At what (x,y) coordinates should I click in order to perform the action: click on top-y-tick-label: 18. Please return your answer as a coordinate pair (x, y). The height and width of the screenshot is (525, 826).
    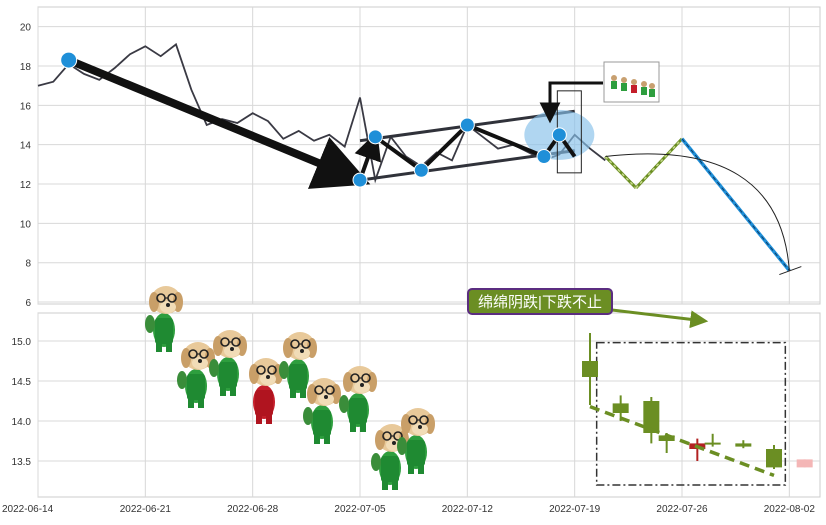
    Looking at the image, I should click on (26, 67).